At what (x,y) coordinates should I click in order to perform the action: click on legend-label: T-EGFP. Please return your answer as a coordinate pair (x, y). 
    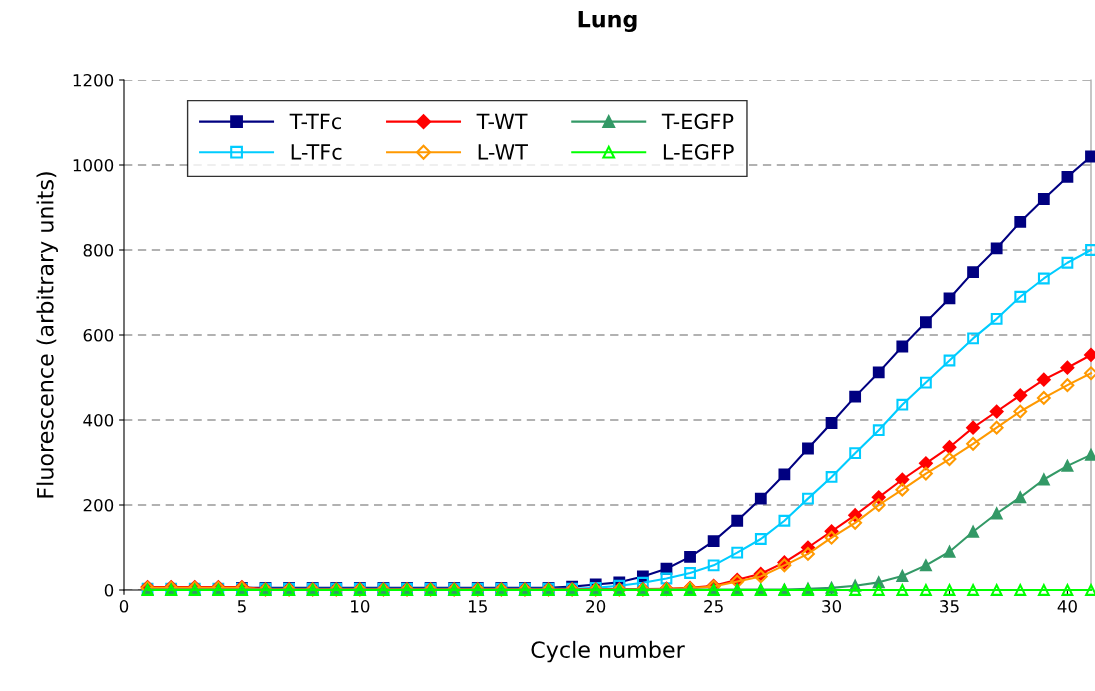
    Looking at the image, I should click on (697, 121).